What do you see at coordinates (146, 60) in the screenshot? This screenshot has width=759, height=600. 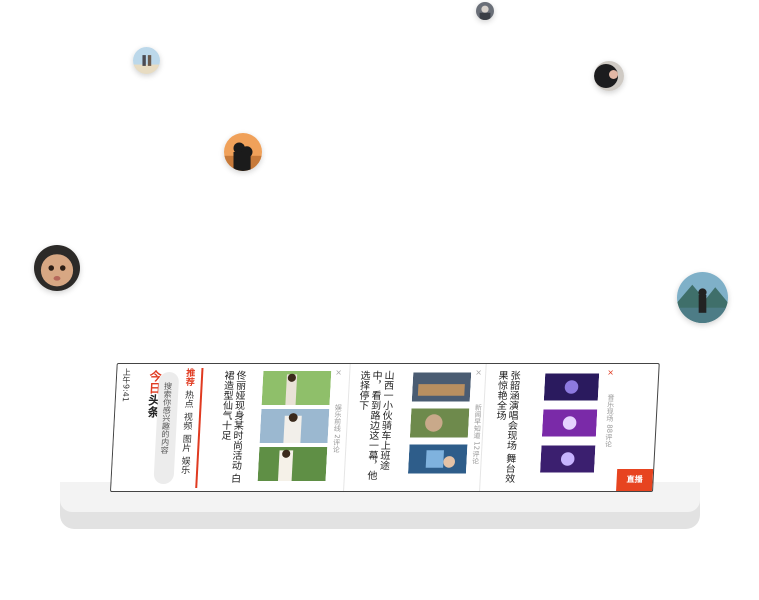 I see `avatar-couple-beach` at bounding box center [146, 60].